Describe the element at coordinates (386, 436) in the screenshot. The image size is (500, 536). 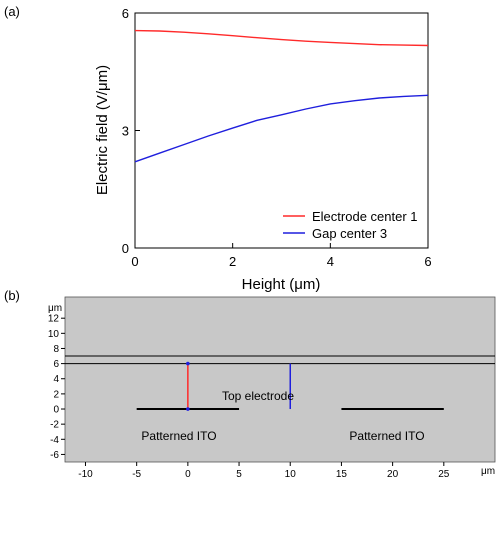
I see `ito-right-label: Patterned ITO` at that location.